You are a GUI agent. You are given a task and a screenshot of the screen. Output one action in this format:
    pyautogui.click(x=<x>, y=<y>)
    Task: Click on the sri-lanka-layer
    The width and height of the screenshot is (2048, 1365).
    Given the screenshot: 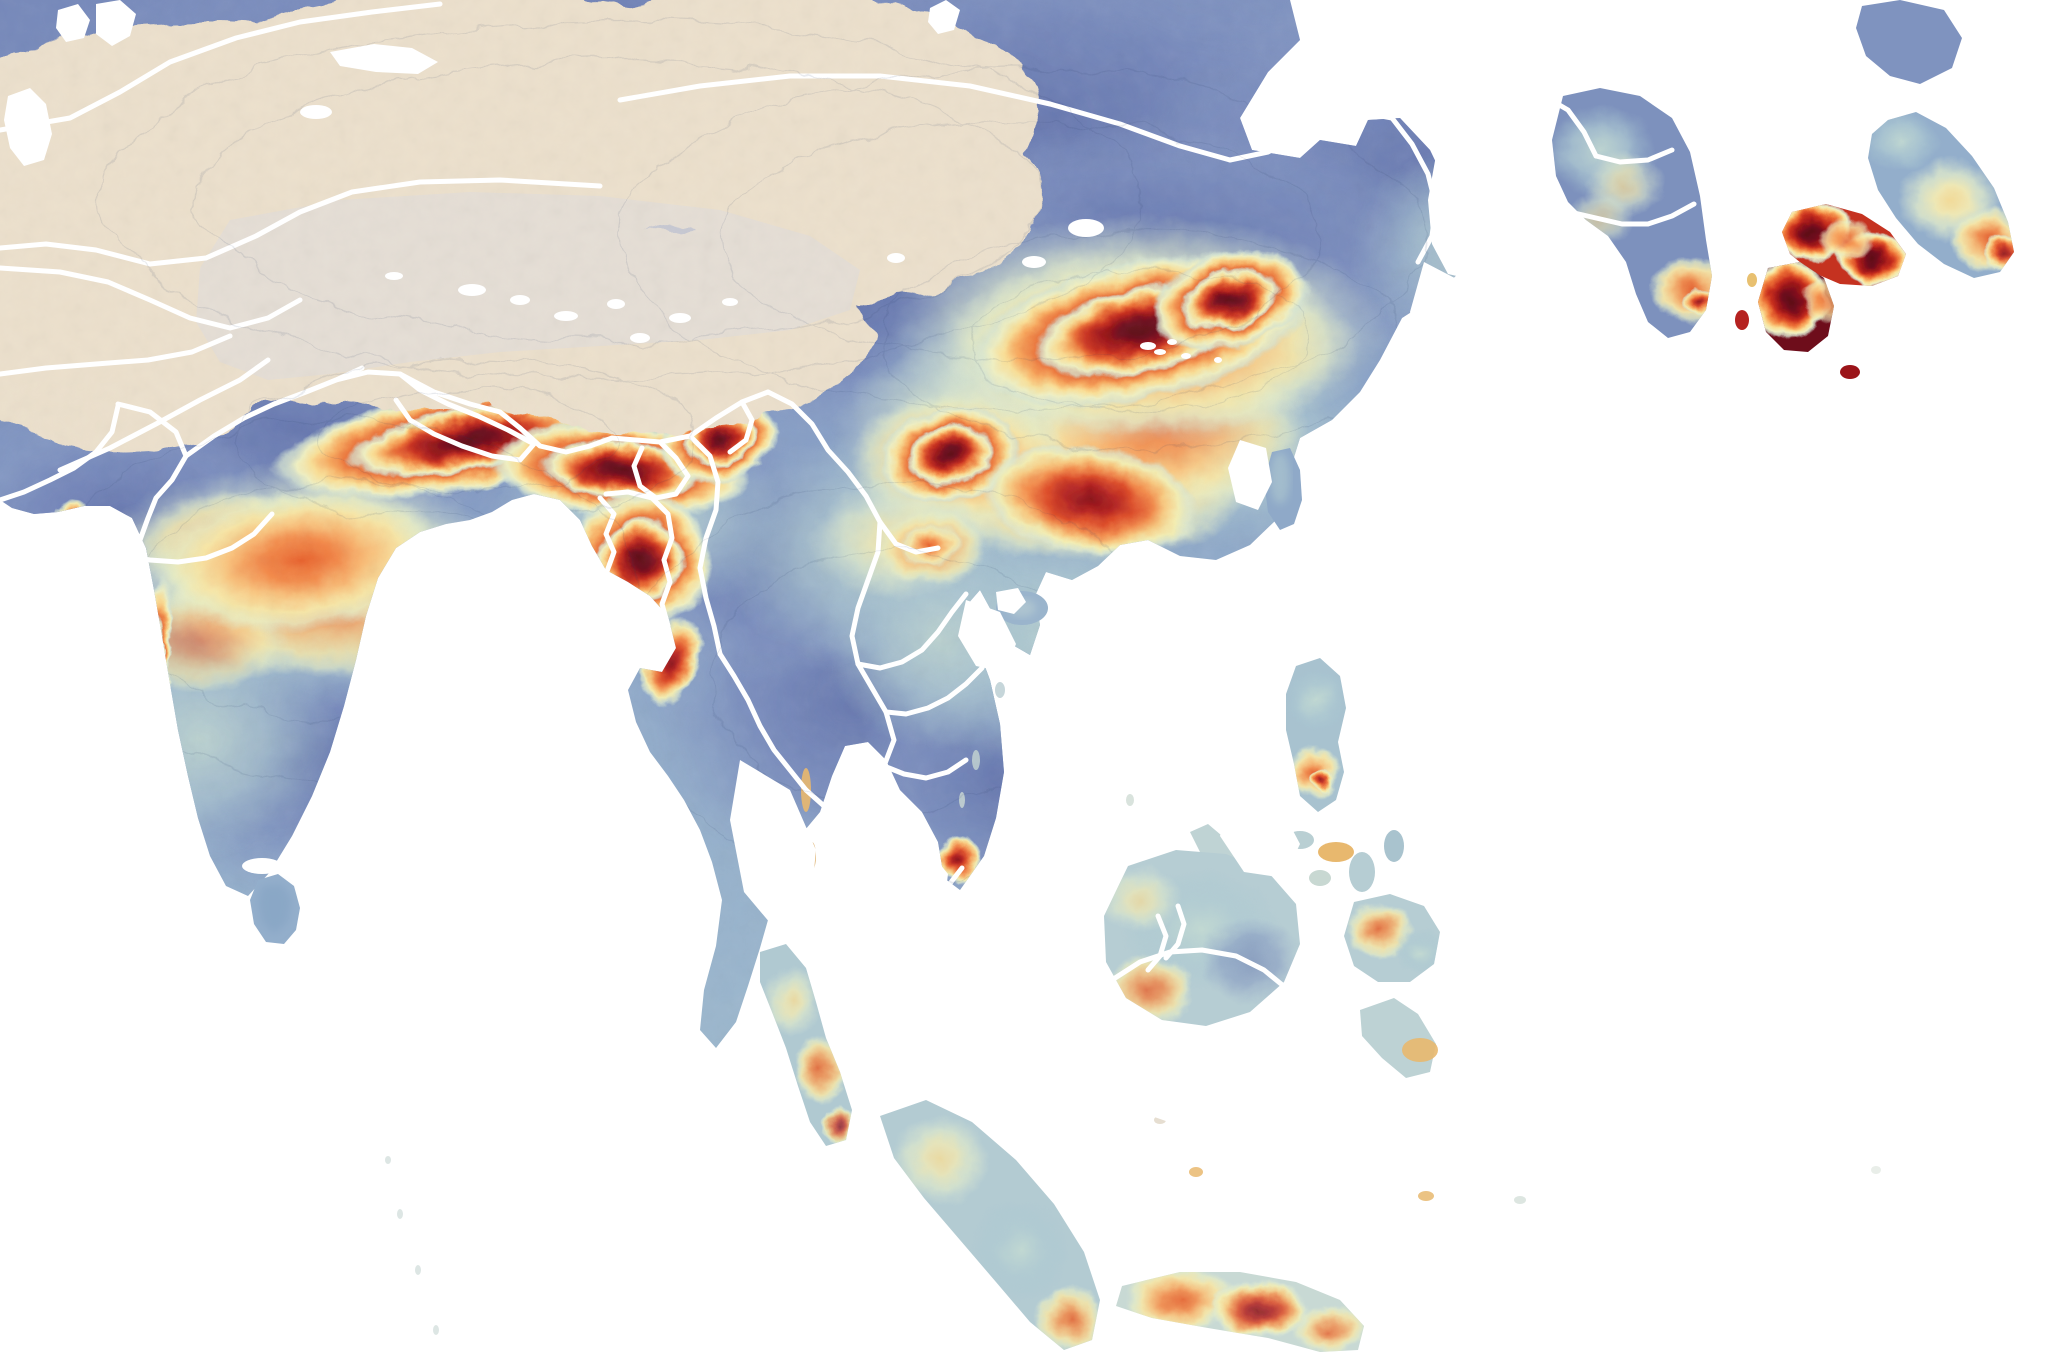 What is the action you would take?
    pyautogui.click(x=275, y=909)
    